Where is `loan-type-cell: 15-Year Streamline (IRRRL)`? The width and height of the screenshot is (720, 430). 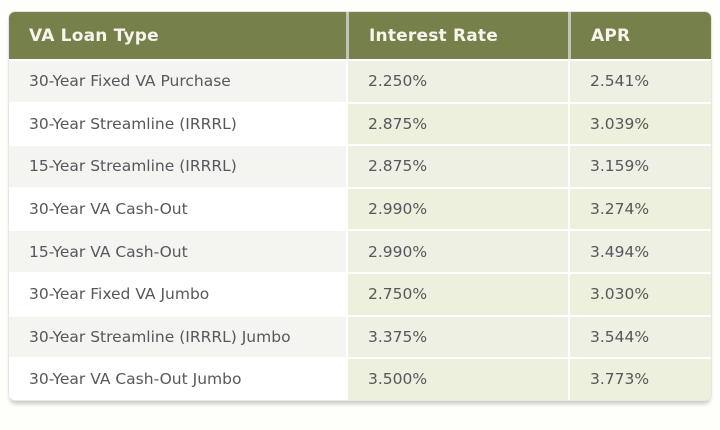 loan-type-cell: 15-Year Streamline (IRRRL) is located at coordinates (177, 166).